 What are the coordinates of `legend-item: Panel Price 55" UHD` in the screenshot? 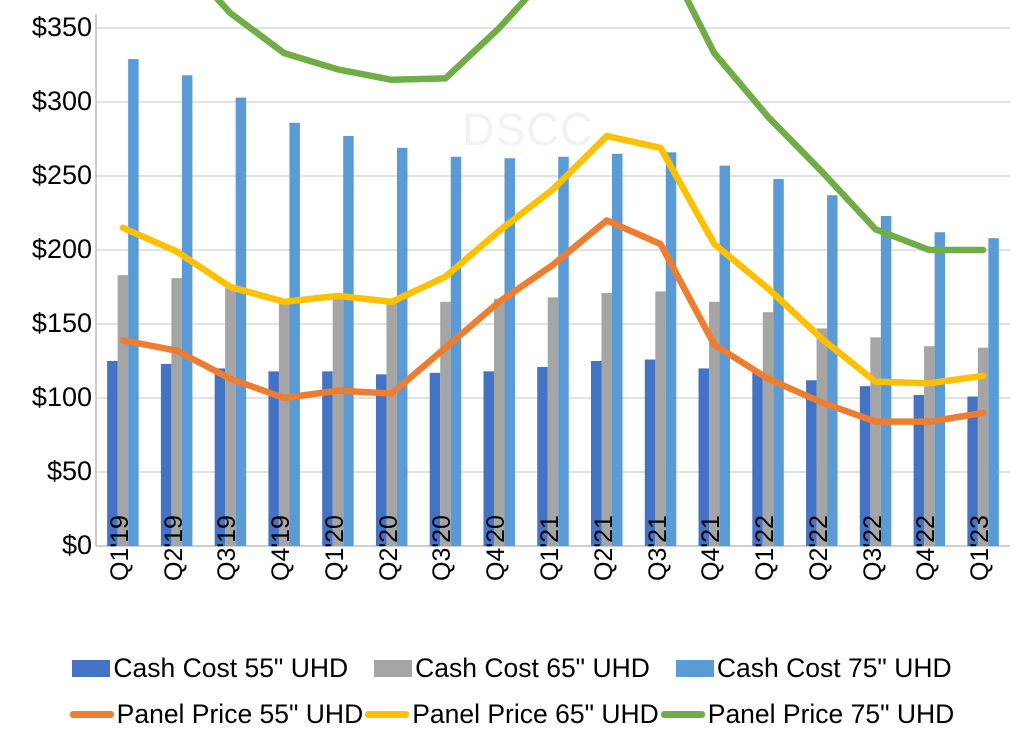 It's located at (216, 714).